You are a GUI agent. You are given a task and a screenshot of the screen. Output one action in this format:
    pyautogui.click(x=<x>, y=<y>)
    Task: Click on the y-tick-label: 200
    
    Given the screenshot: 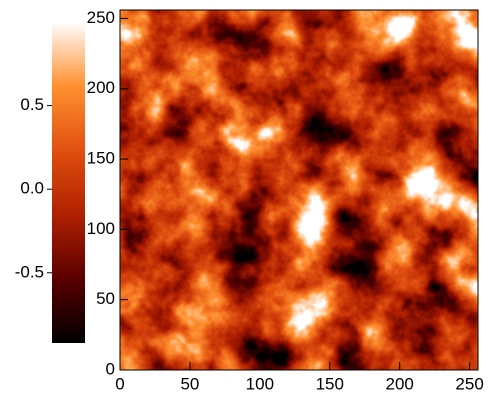 What is the action you would take?
    pyautogui.click(x=101, y=87)
    